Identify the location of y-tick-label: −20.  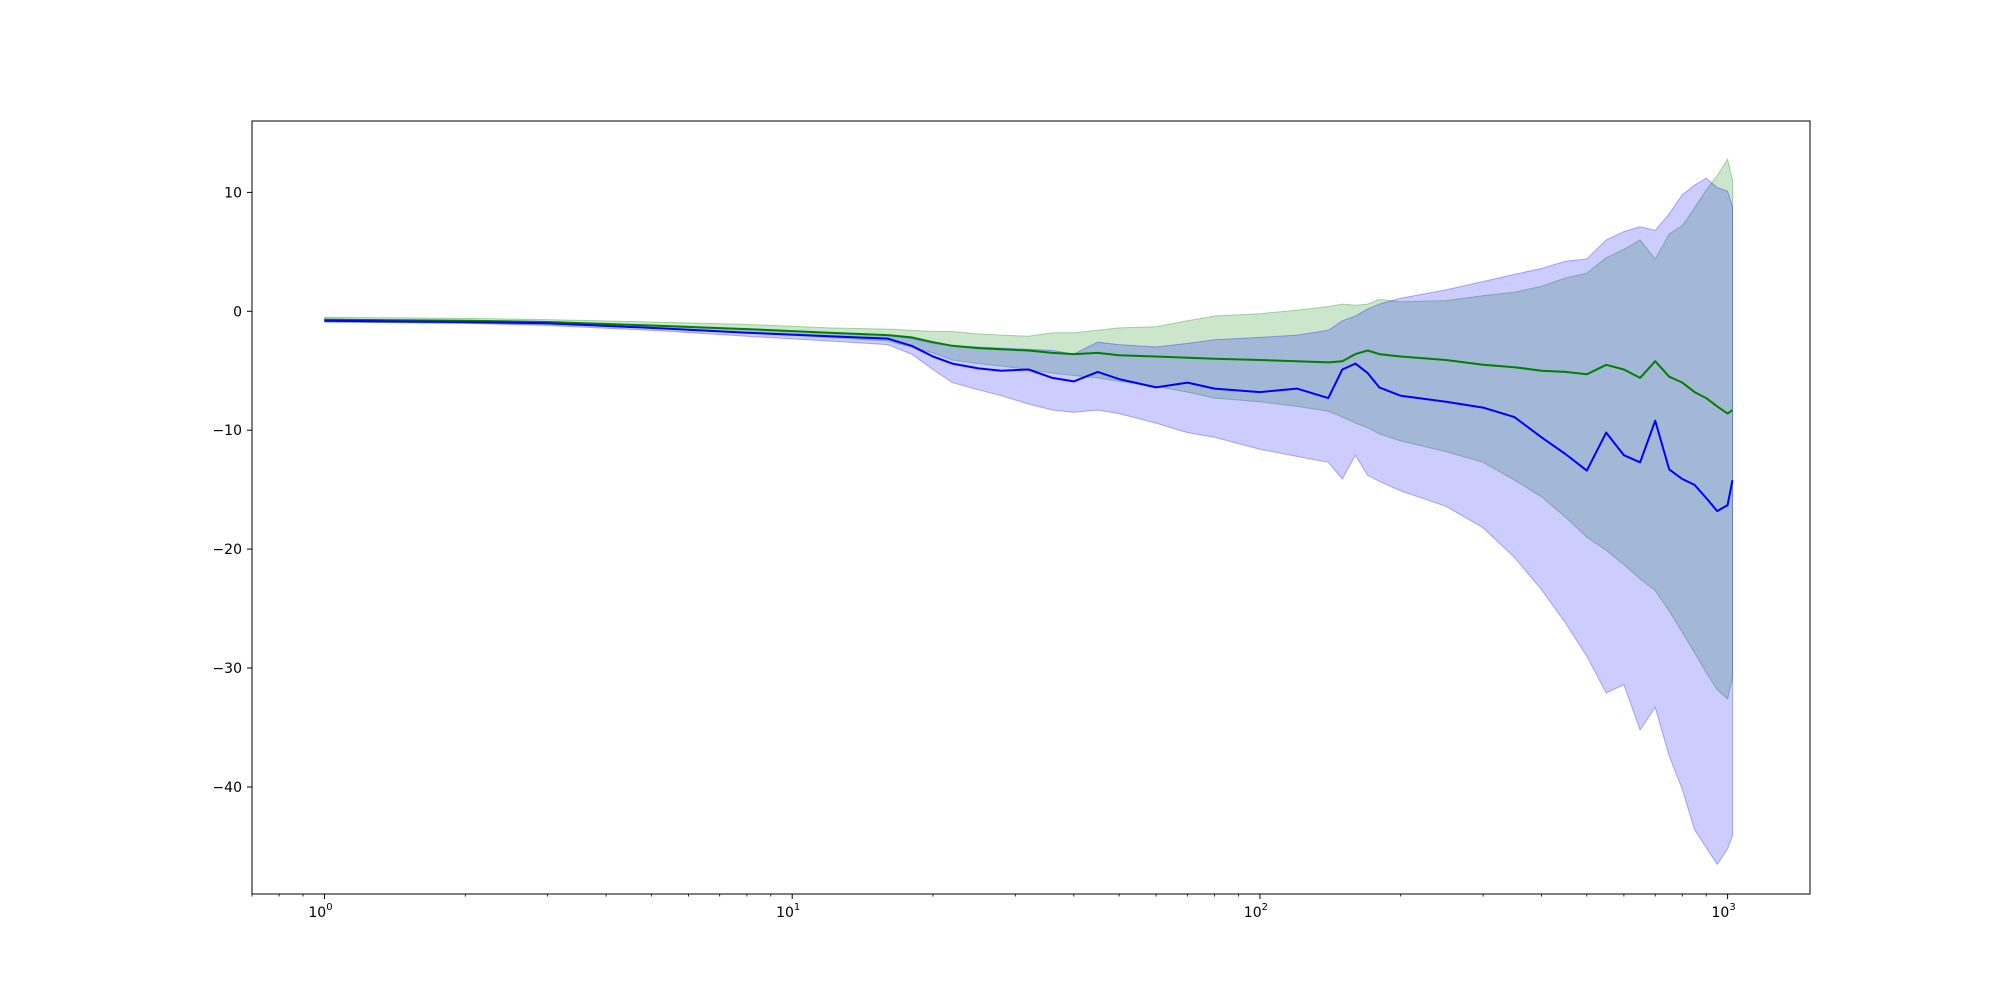
(227, 550).